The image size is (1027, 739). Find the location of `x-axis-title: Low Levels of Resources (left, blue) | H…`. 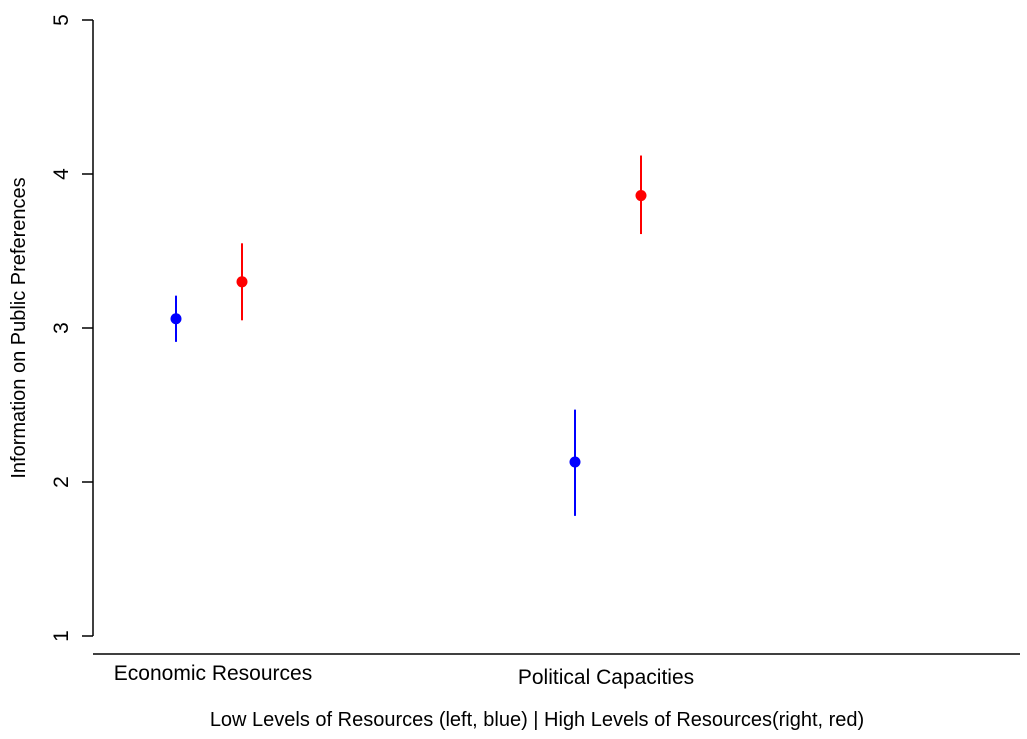

x-axis-title: Low Levels of Resources (left, blue) | H… is located at coordinates (537, 720).